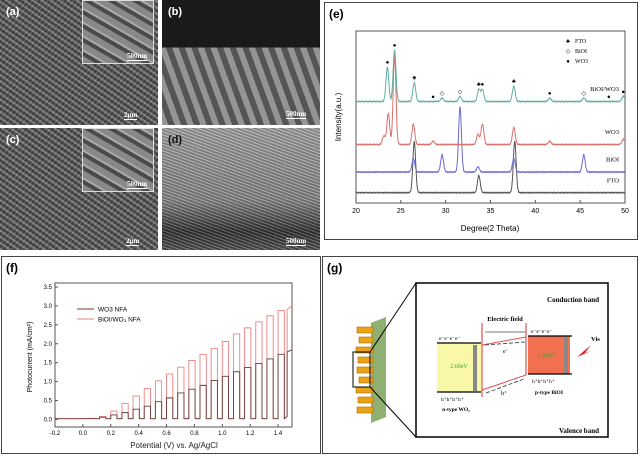 Image resolution: width=640 pixels, height=467 pixels. I want to click on legend-symbol: ♣, so click(568, 42).